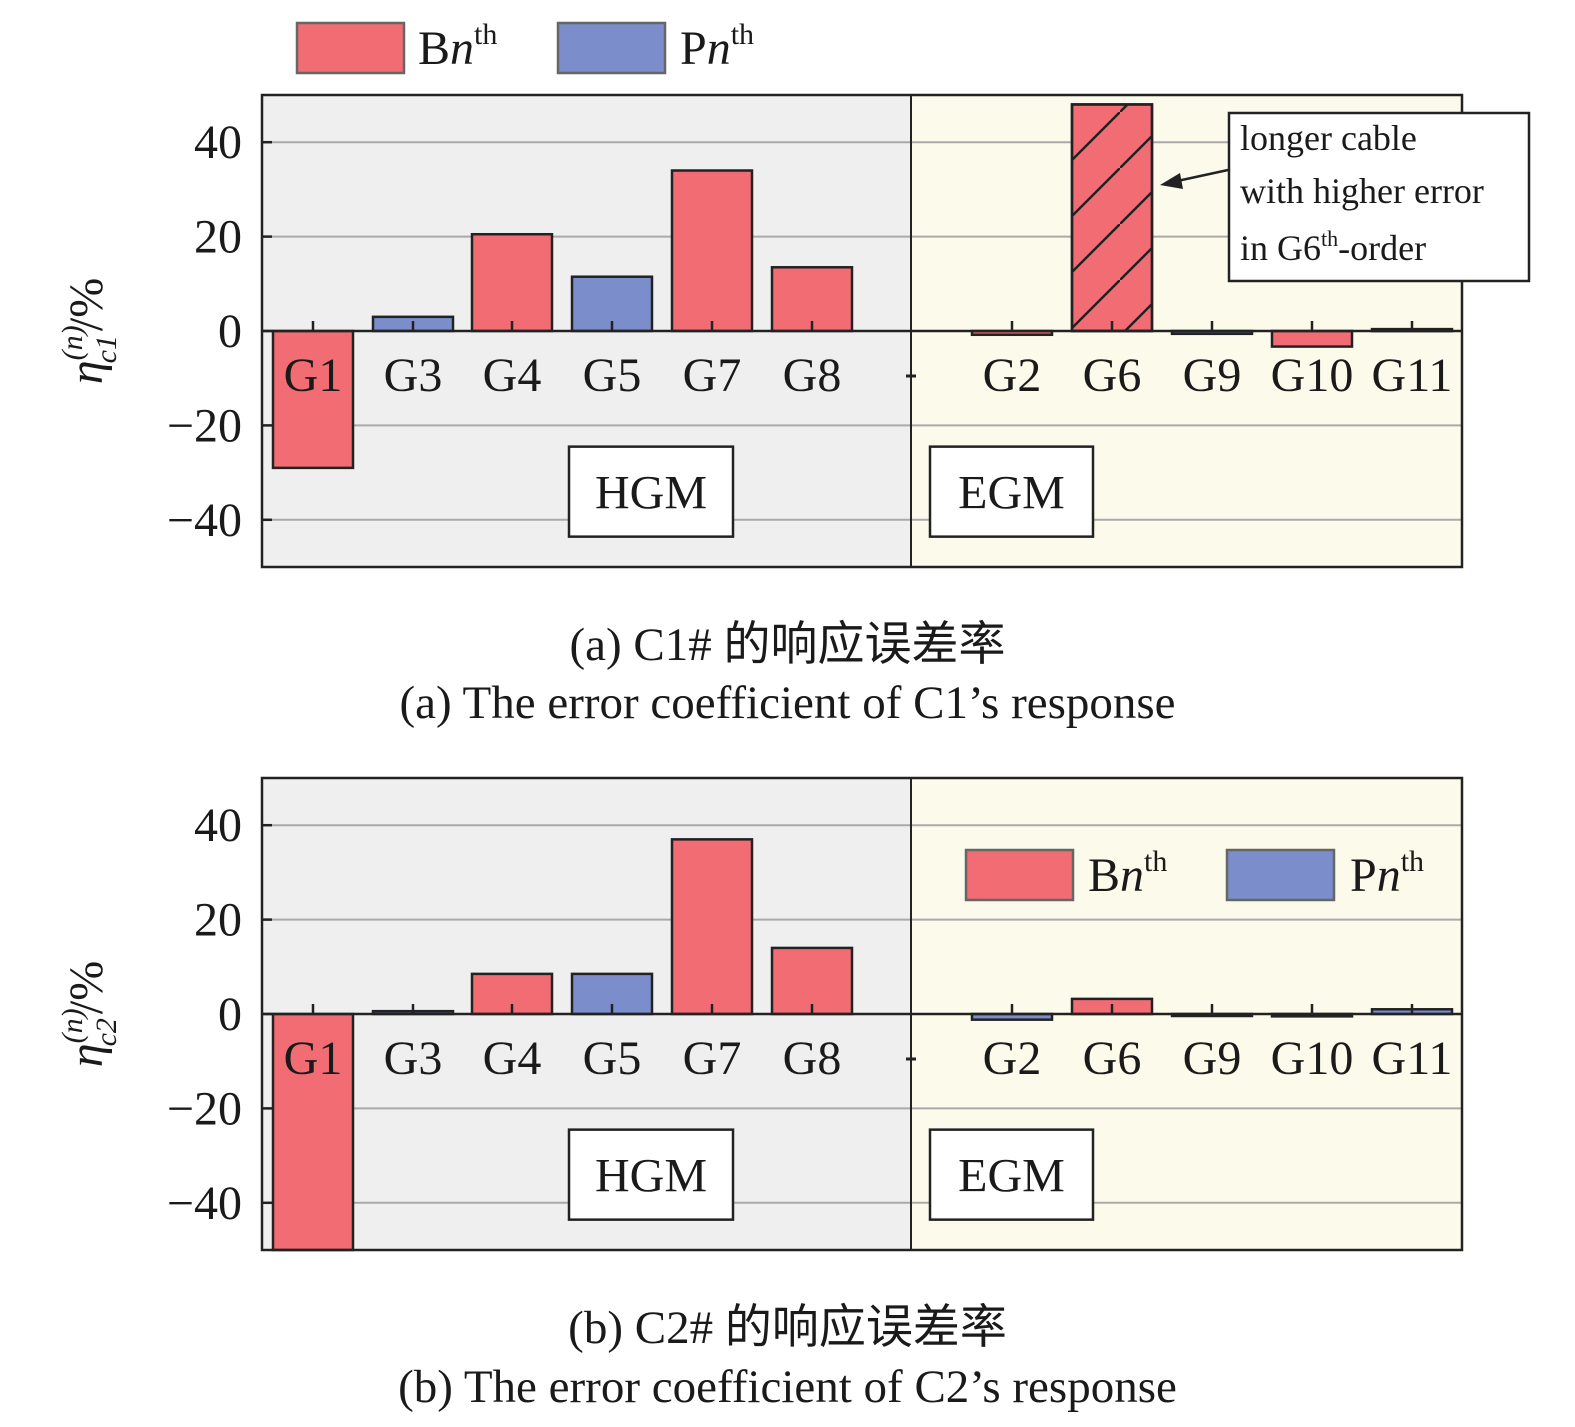 This screenshot has width=1575, height=1427. Describe the element at coordinates (413, 1058) in the screenshot. I see `panel-b-x-tick-label-g3: G3` at that location.